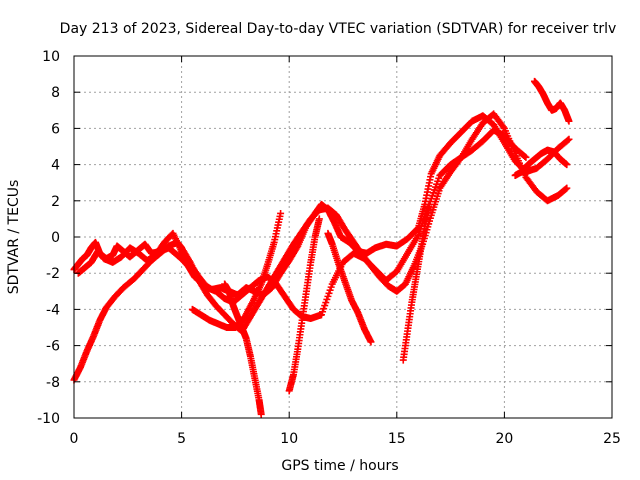 This screenshot has height=480, width=640. I want to click on y-tick-label: 6, so click(55, 129).